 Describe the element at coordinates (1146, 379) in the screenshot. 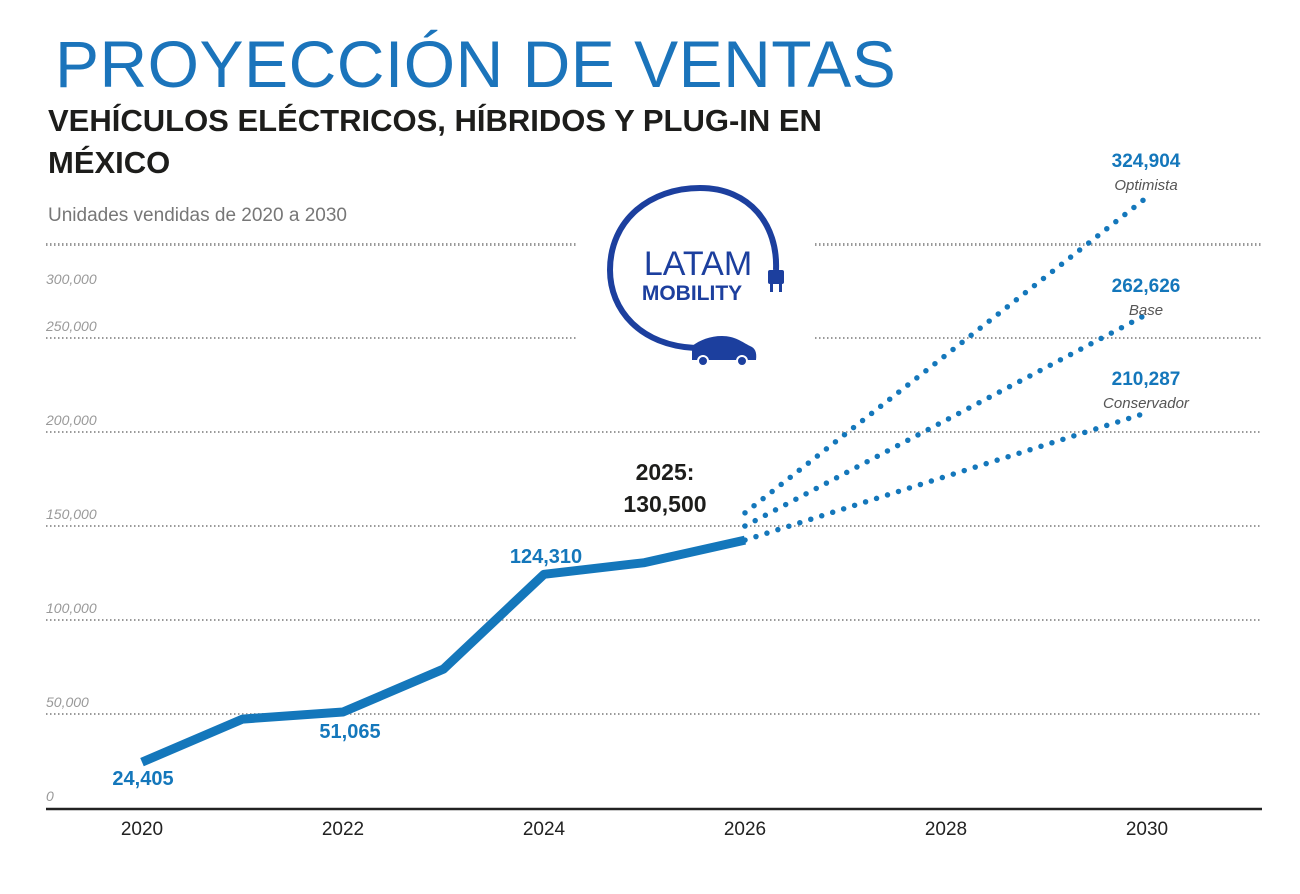

I see `projection-value-label: 210,287` at that location.